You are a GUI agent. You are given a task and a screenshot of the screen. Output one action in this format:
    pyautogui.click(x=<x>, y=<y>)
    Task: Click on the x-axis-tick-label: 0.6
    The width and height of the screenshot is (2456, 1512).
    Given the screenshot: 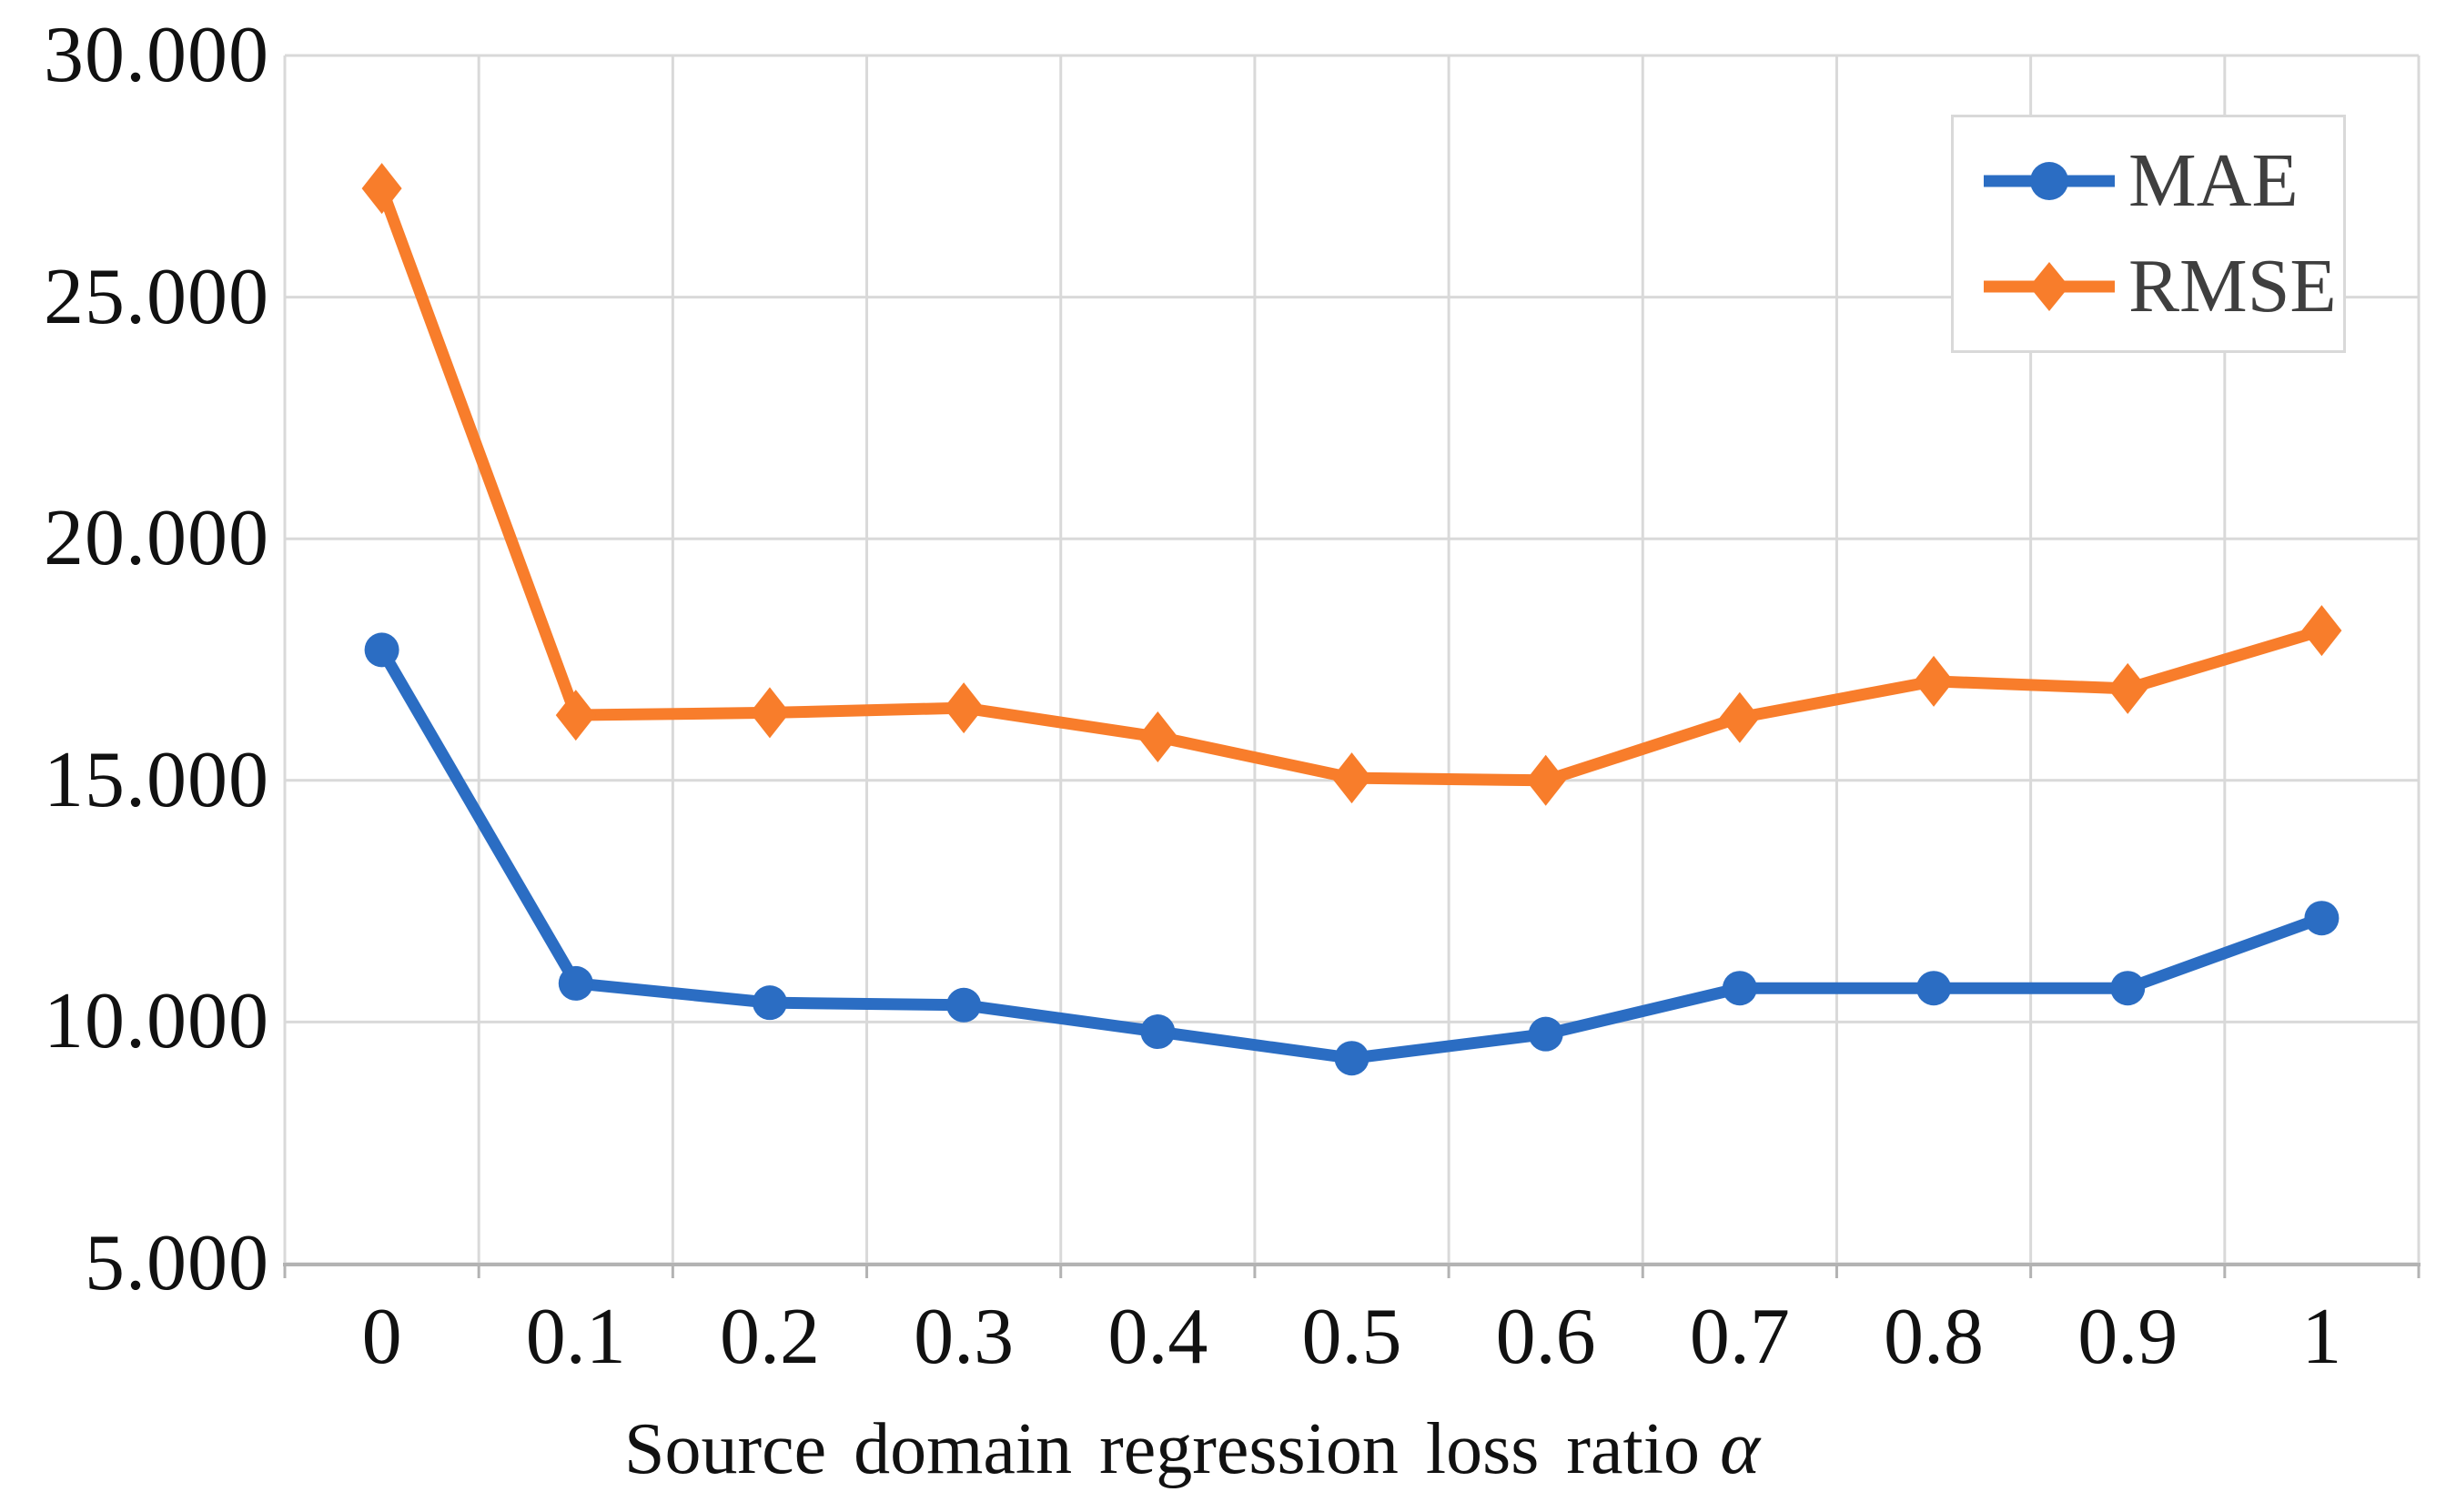 What is the action you would take?
    pyautogui.click(x=1545, y=1337)
    